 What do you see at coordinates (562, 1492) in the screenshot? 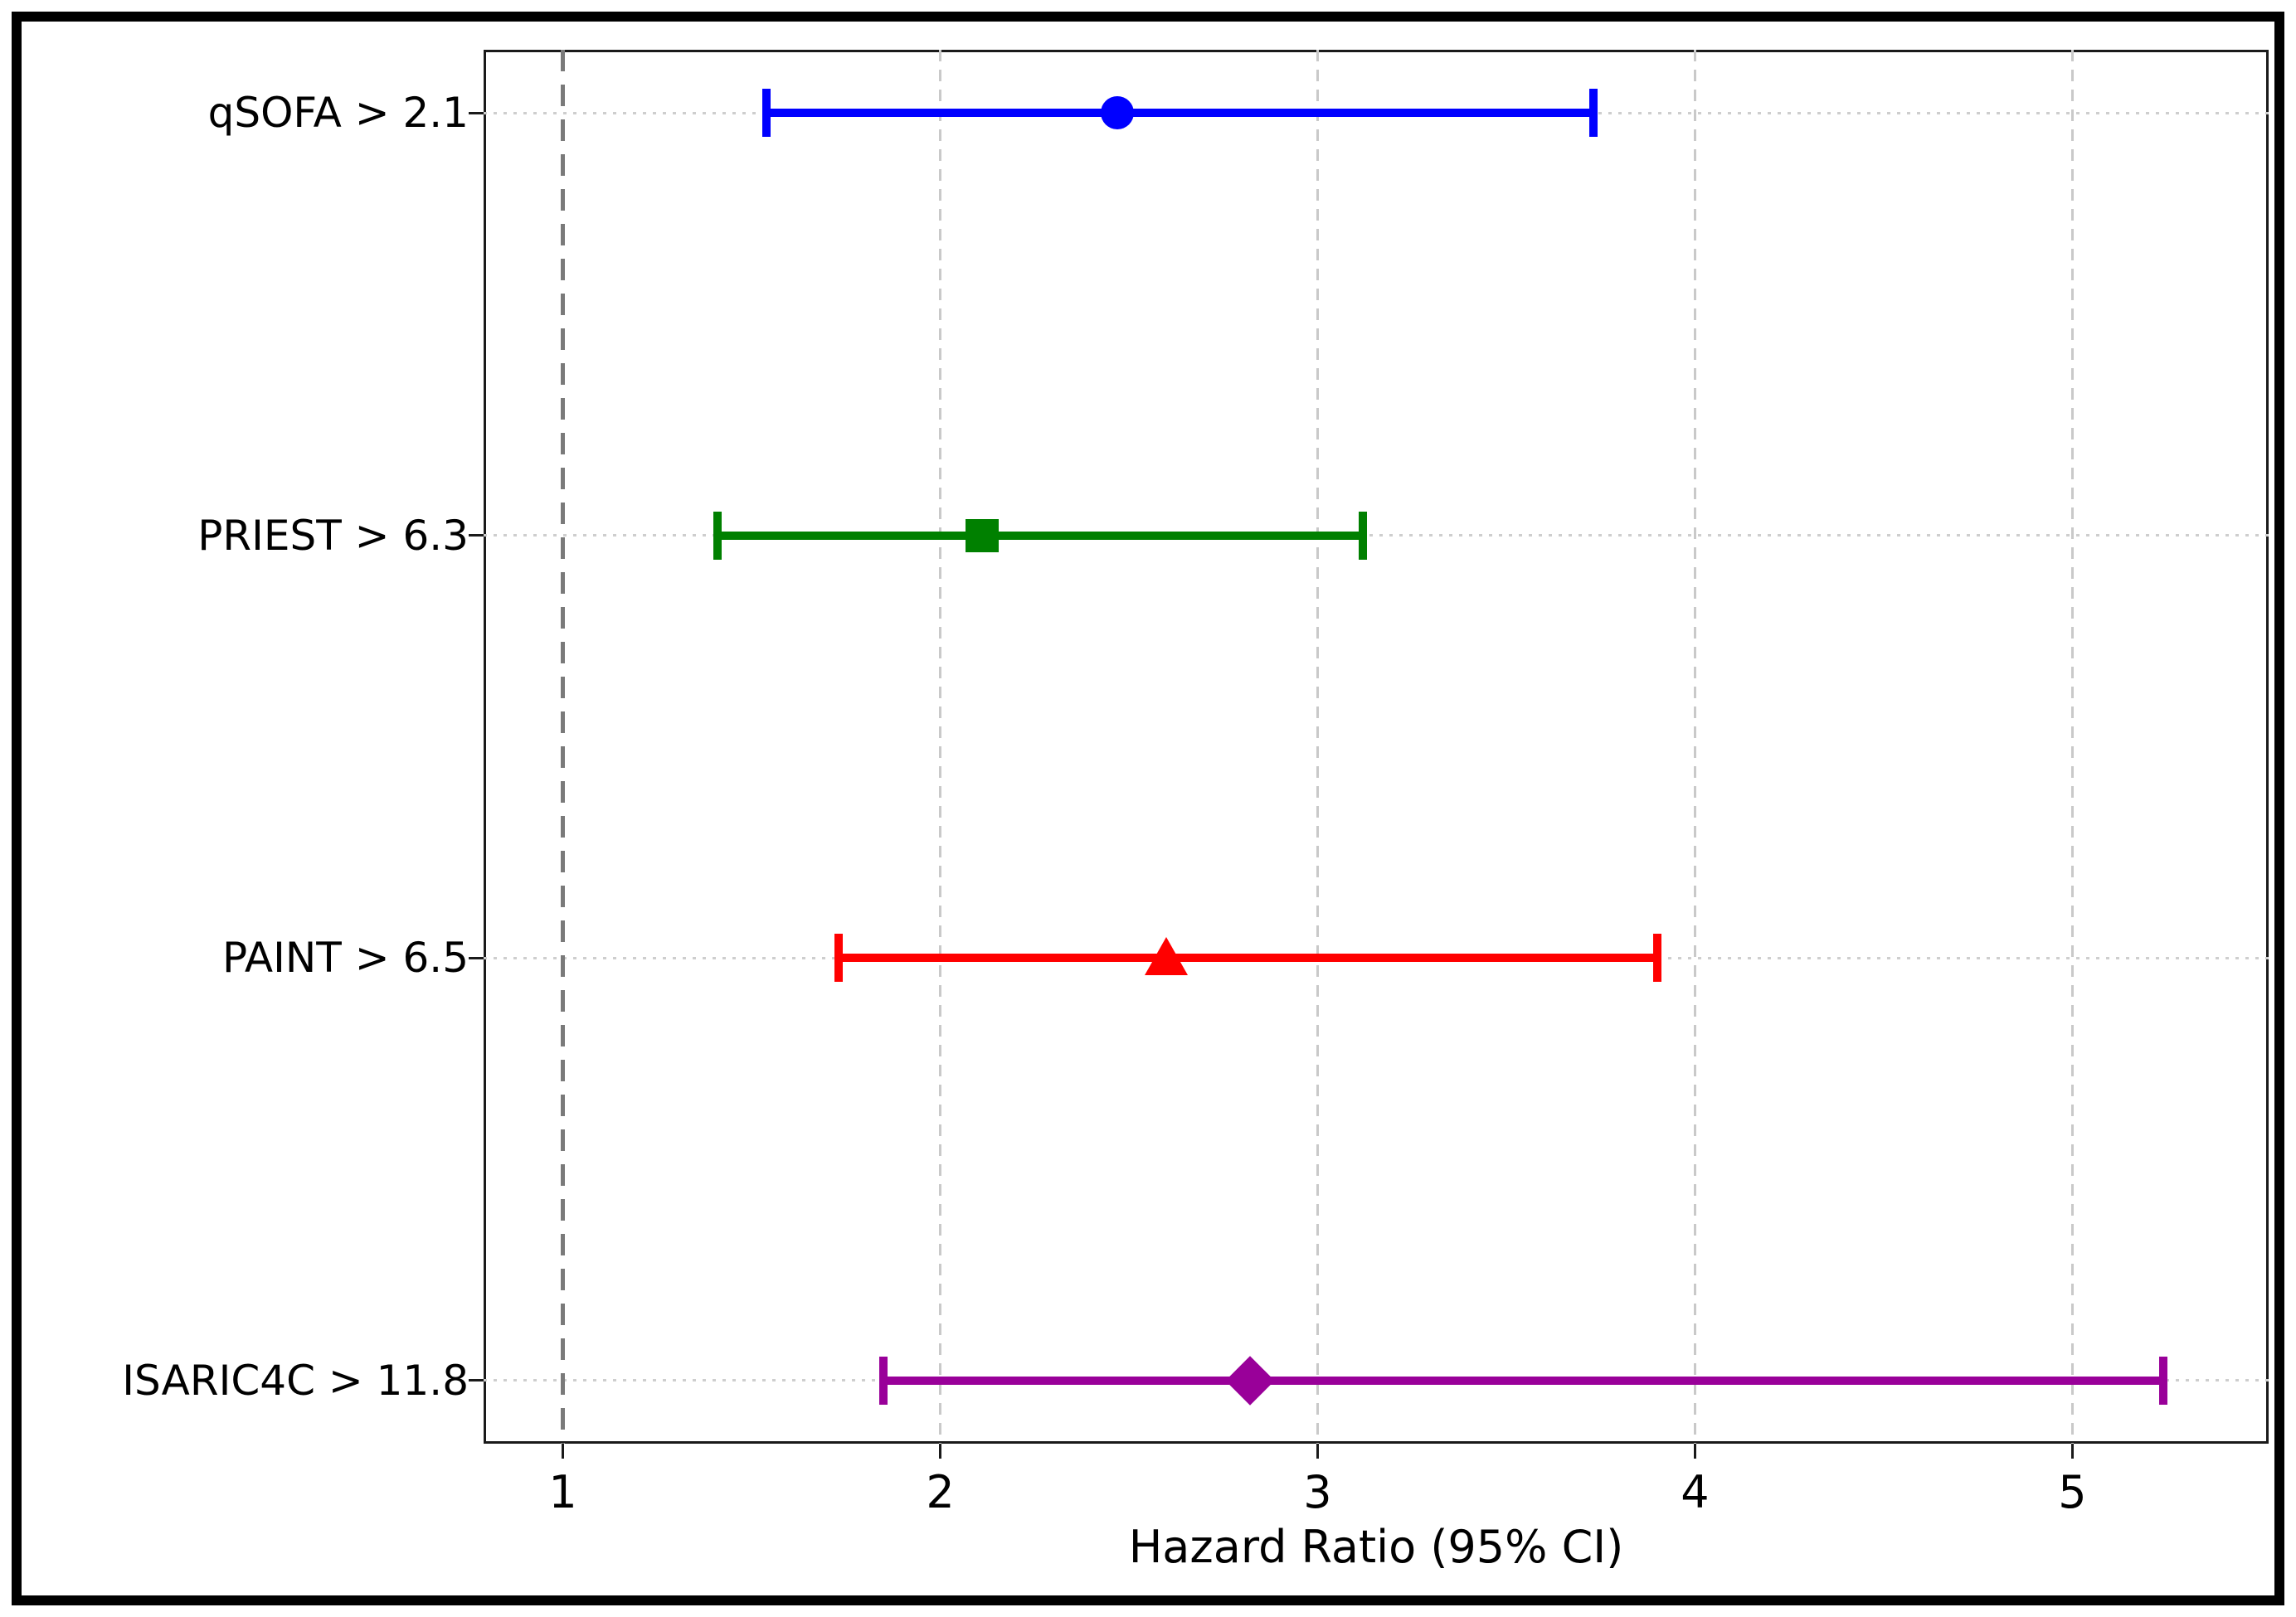
I see `x-tick-label-1: 1` at bounding box center [562, 1492].